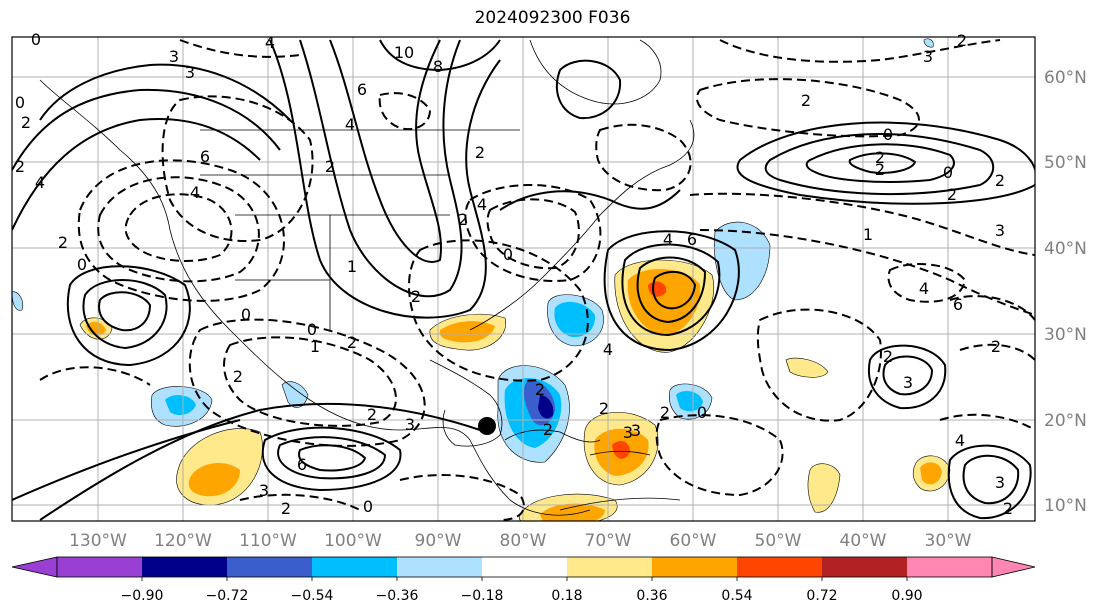  I want to click on storm-center-marker, so click(487, 426).